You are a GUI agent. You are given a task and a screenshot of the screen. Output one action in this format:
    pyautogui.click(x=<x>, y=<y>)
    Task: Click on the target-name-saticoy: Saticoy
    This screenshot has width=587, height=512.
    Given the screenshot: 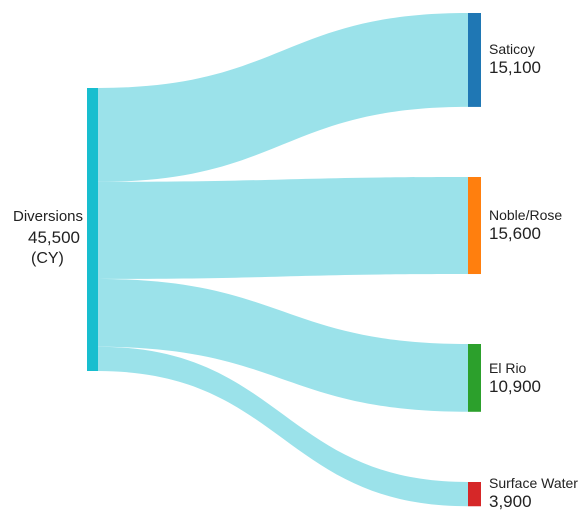 What is the action you would take?
    pyautogui.click(x=512, y=49)
    